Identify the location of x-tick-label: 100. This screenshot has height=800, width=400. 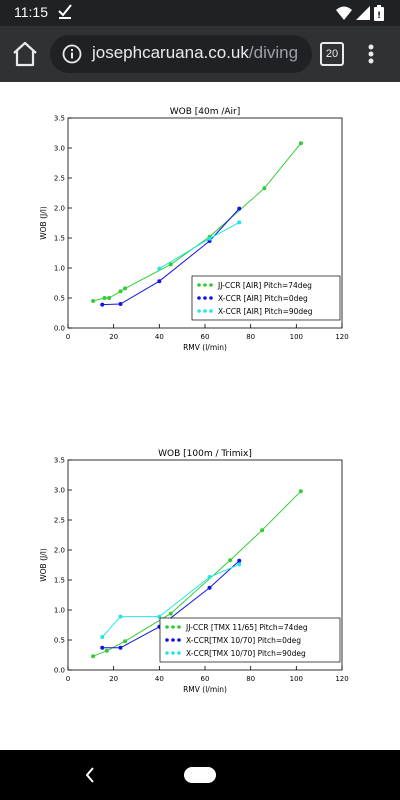
(296, 337).